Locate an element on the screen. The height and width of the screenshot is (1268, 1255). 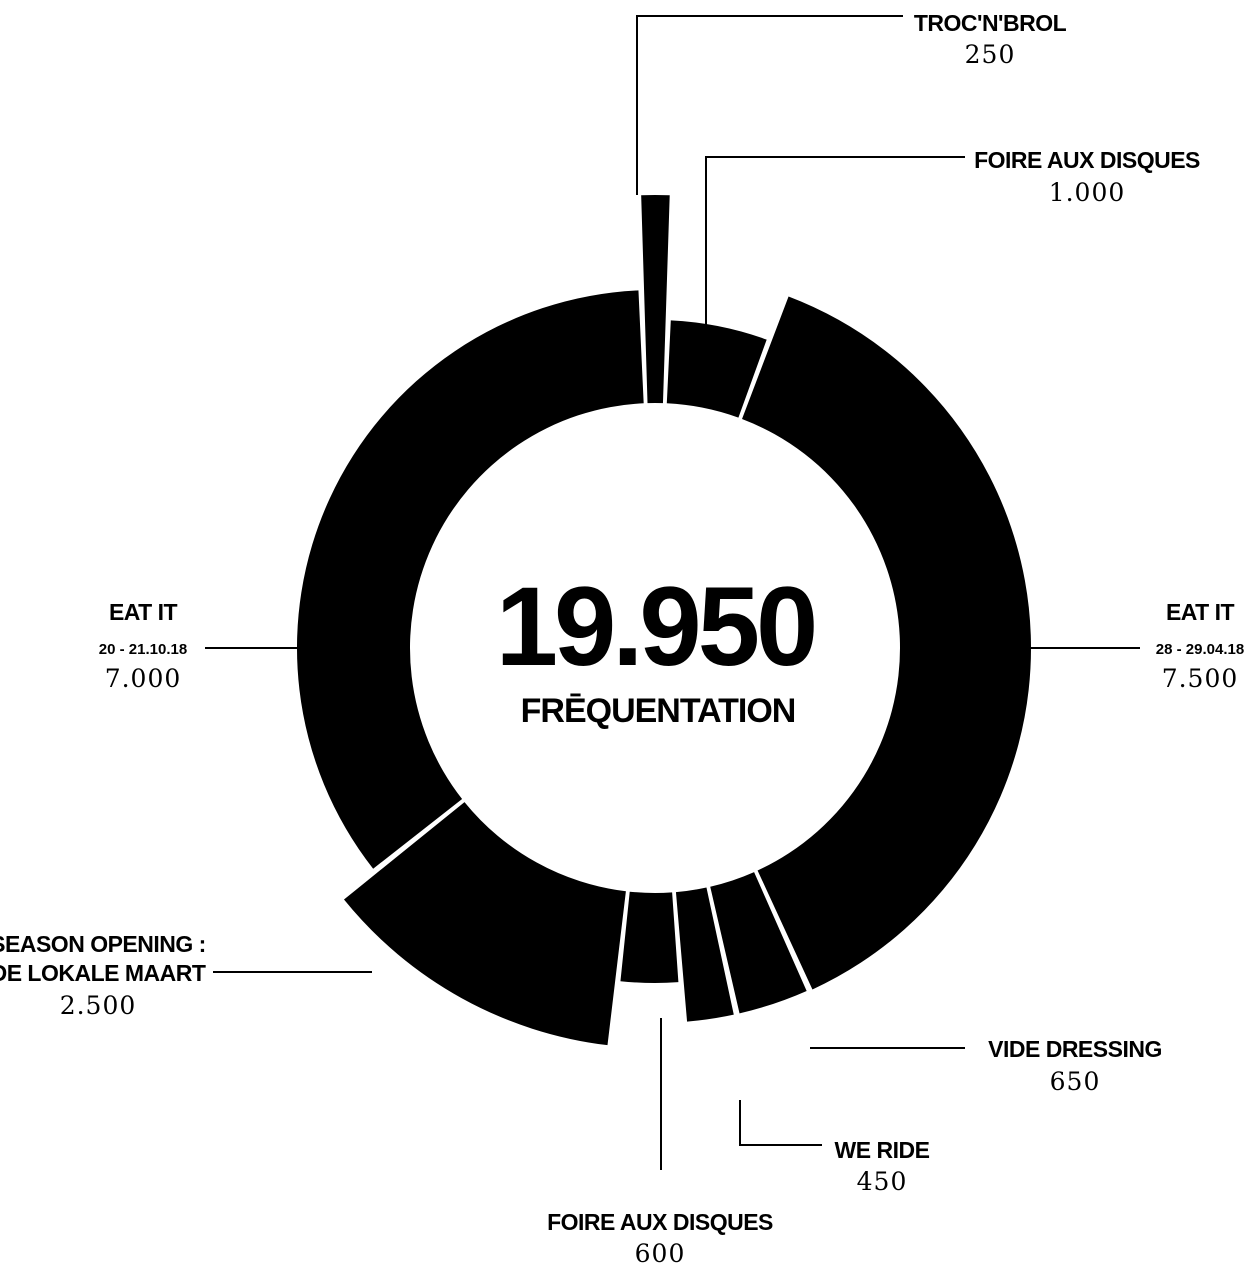
slice-trocnbrol is located at coordinates (655, 299).